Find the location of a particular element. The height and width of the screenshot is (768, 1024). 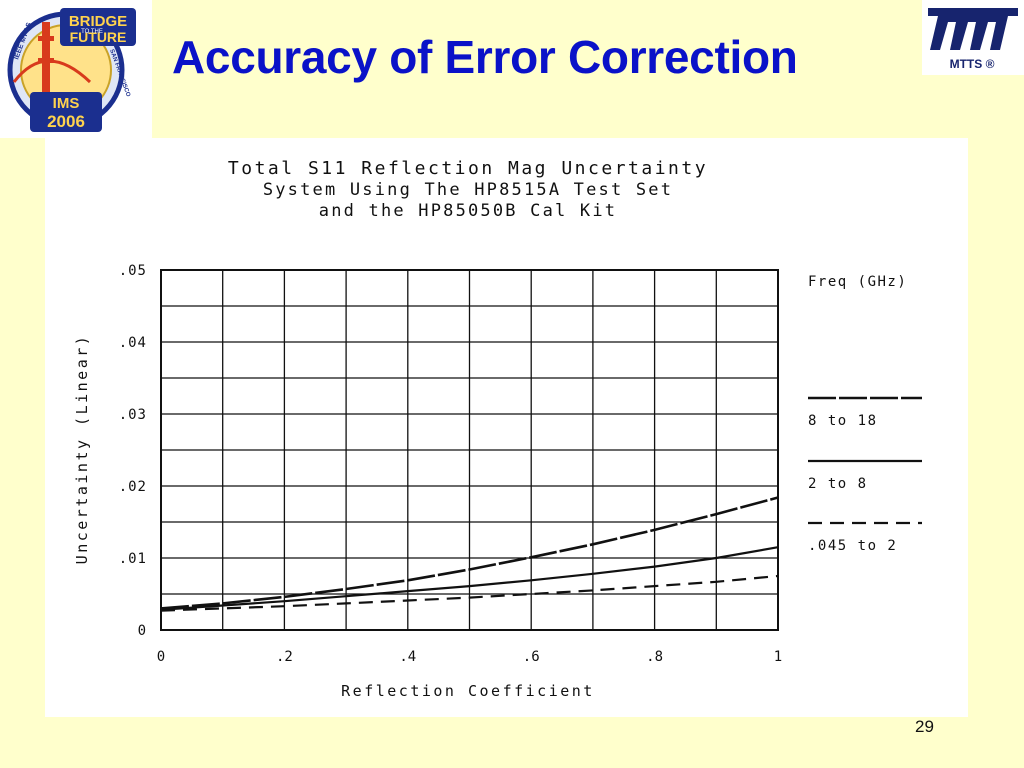

legend-title: Freq (GHz) is located at coordinates (857, 282).